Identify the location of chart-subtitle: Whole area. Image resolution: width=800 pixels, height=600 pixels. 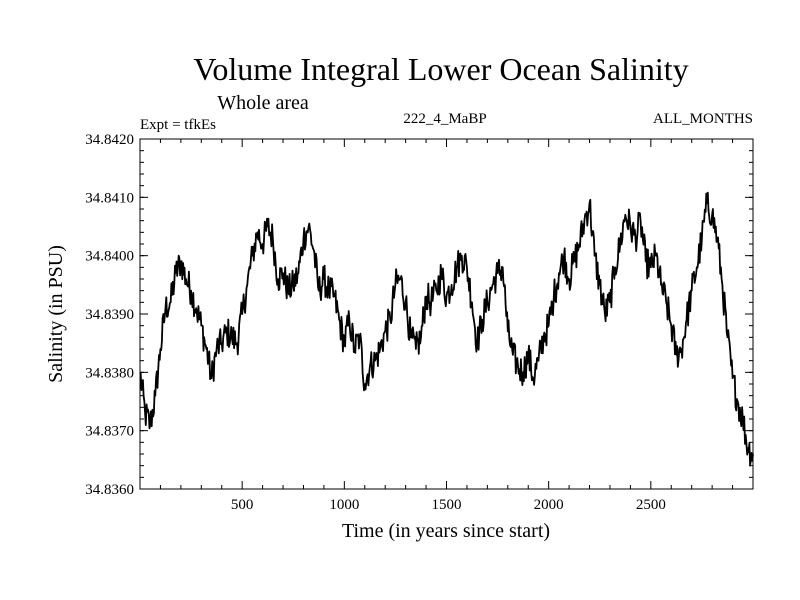
(263, 103).